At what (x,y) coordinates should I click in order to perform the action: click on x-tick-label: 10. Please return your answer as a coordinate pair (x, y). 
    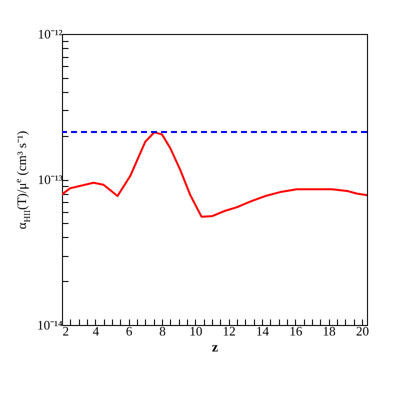
    Looking at the image, I should click on (195, 331).